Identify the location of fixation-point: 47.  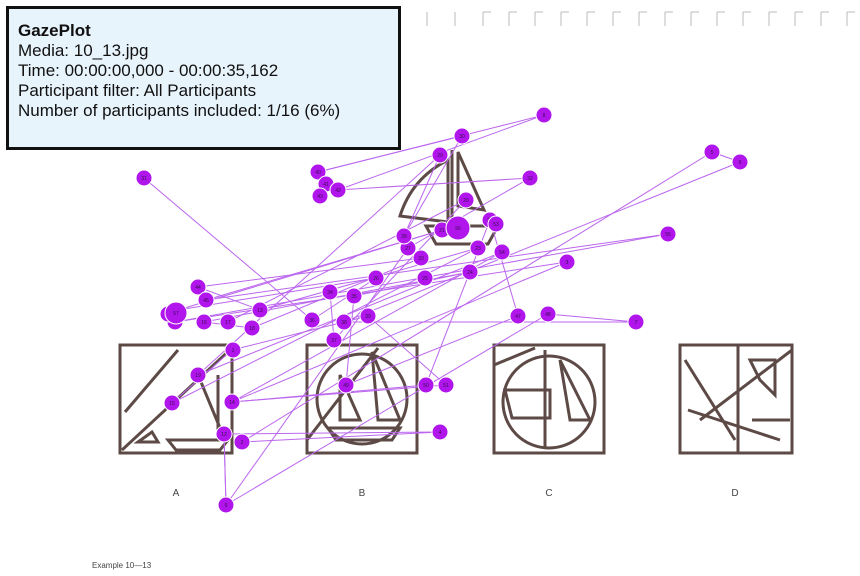
(518, 316).